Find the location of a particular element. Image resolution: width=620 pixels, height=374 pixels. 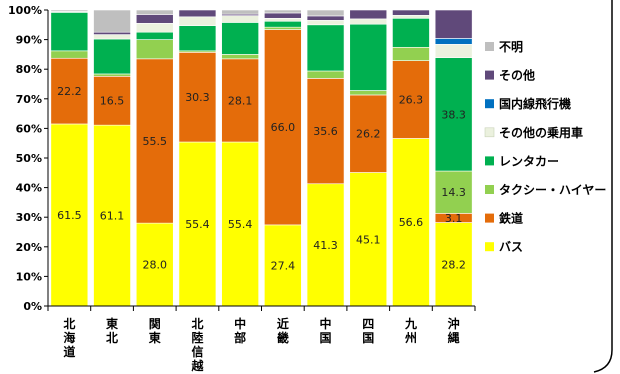

data-label: 28.1 is located at coordinates (240, 100).